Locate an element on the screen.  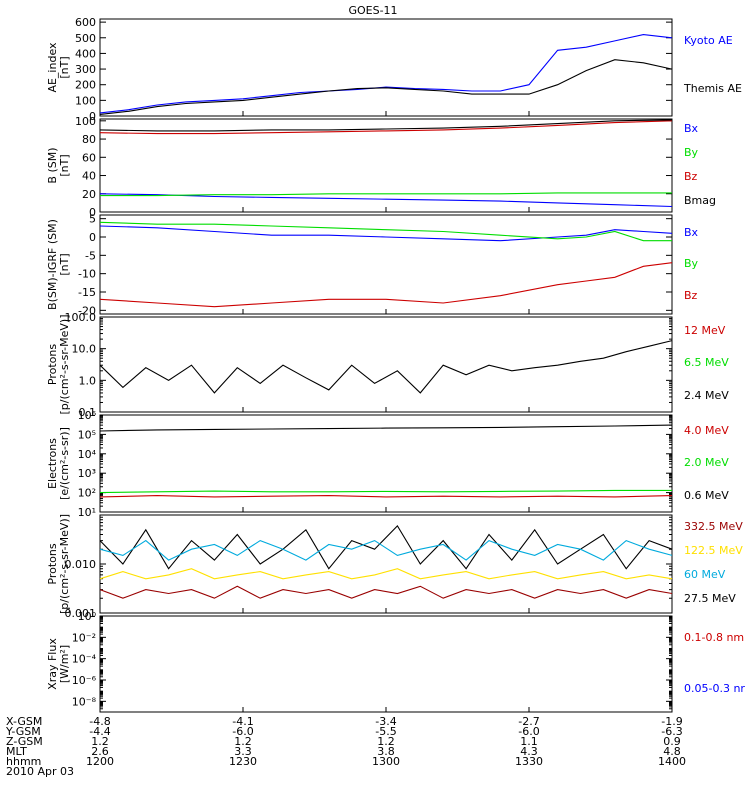
x-axis-value: 1300 is located at coordinates (386, 761).